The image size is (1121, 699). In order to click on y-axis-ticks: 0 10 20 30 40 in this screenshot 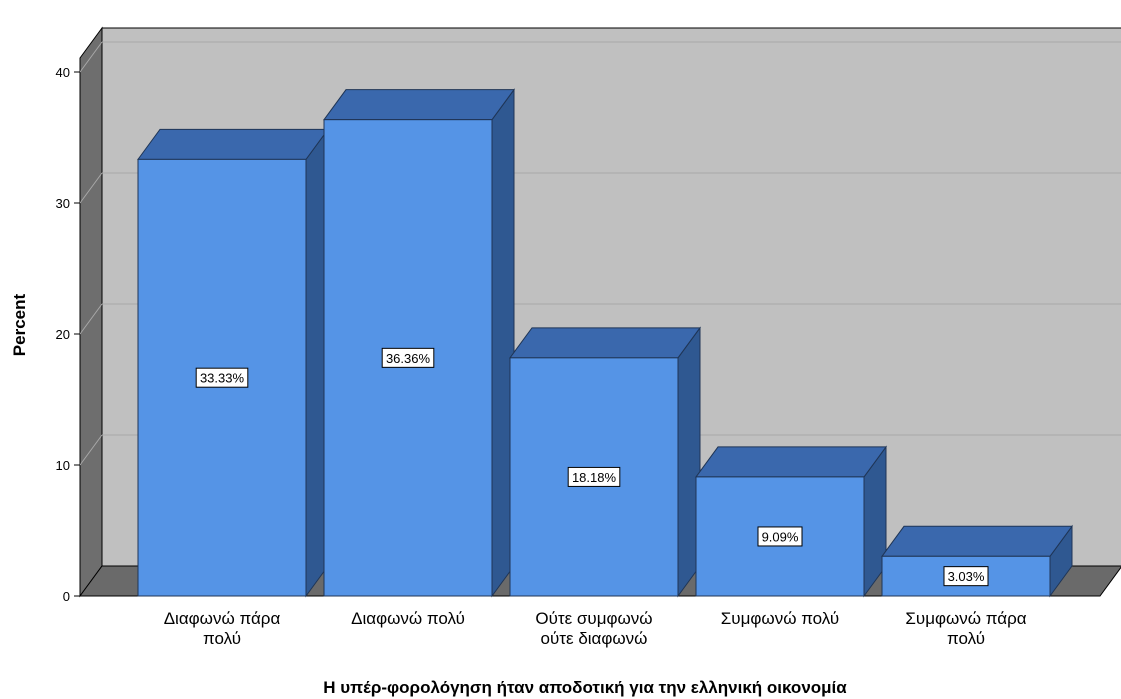, I will do `click(68, 334)`.